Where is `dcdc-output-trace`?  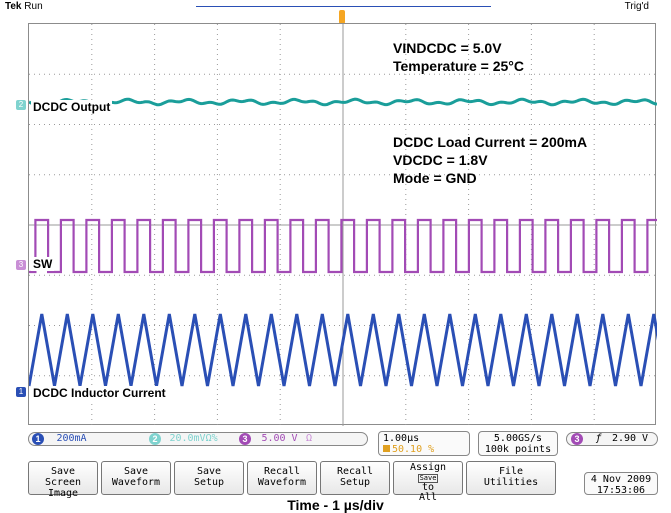
dcdc-output-trace is located at coordinates (343, 102).